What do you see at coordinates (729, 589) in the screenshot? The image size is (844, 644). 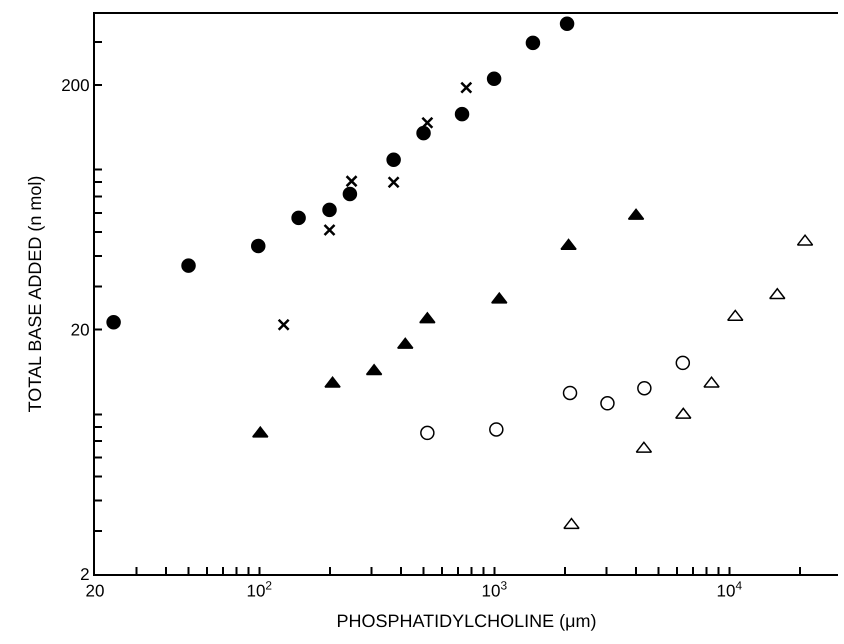 I see `x-tick-label: 10$^{4}$` at bounding box center [729, 589].